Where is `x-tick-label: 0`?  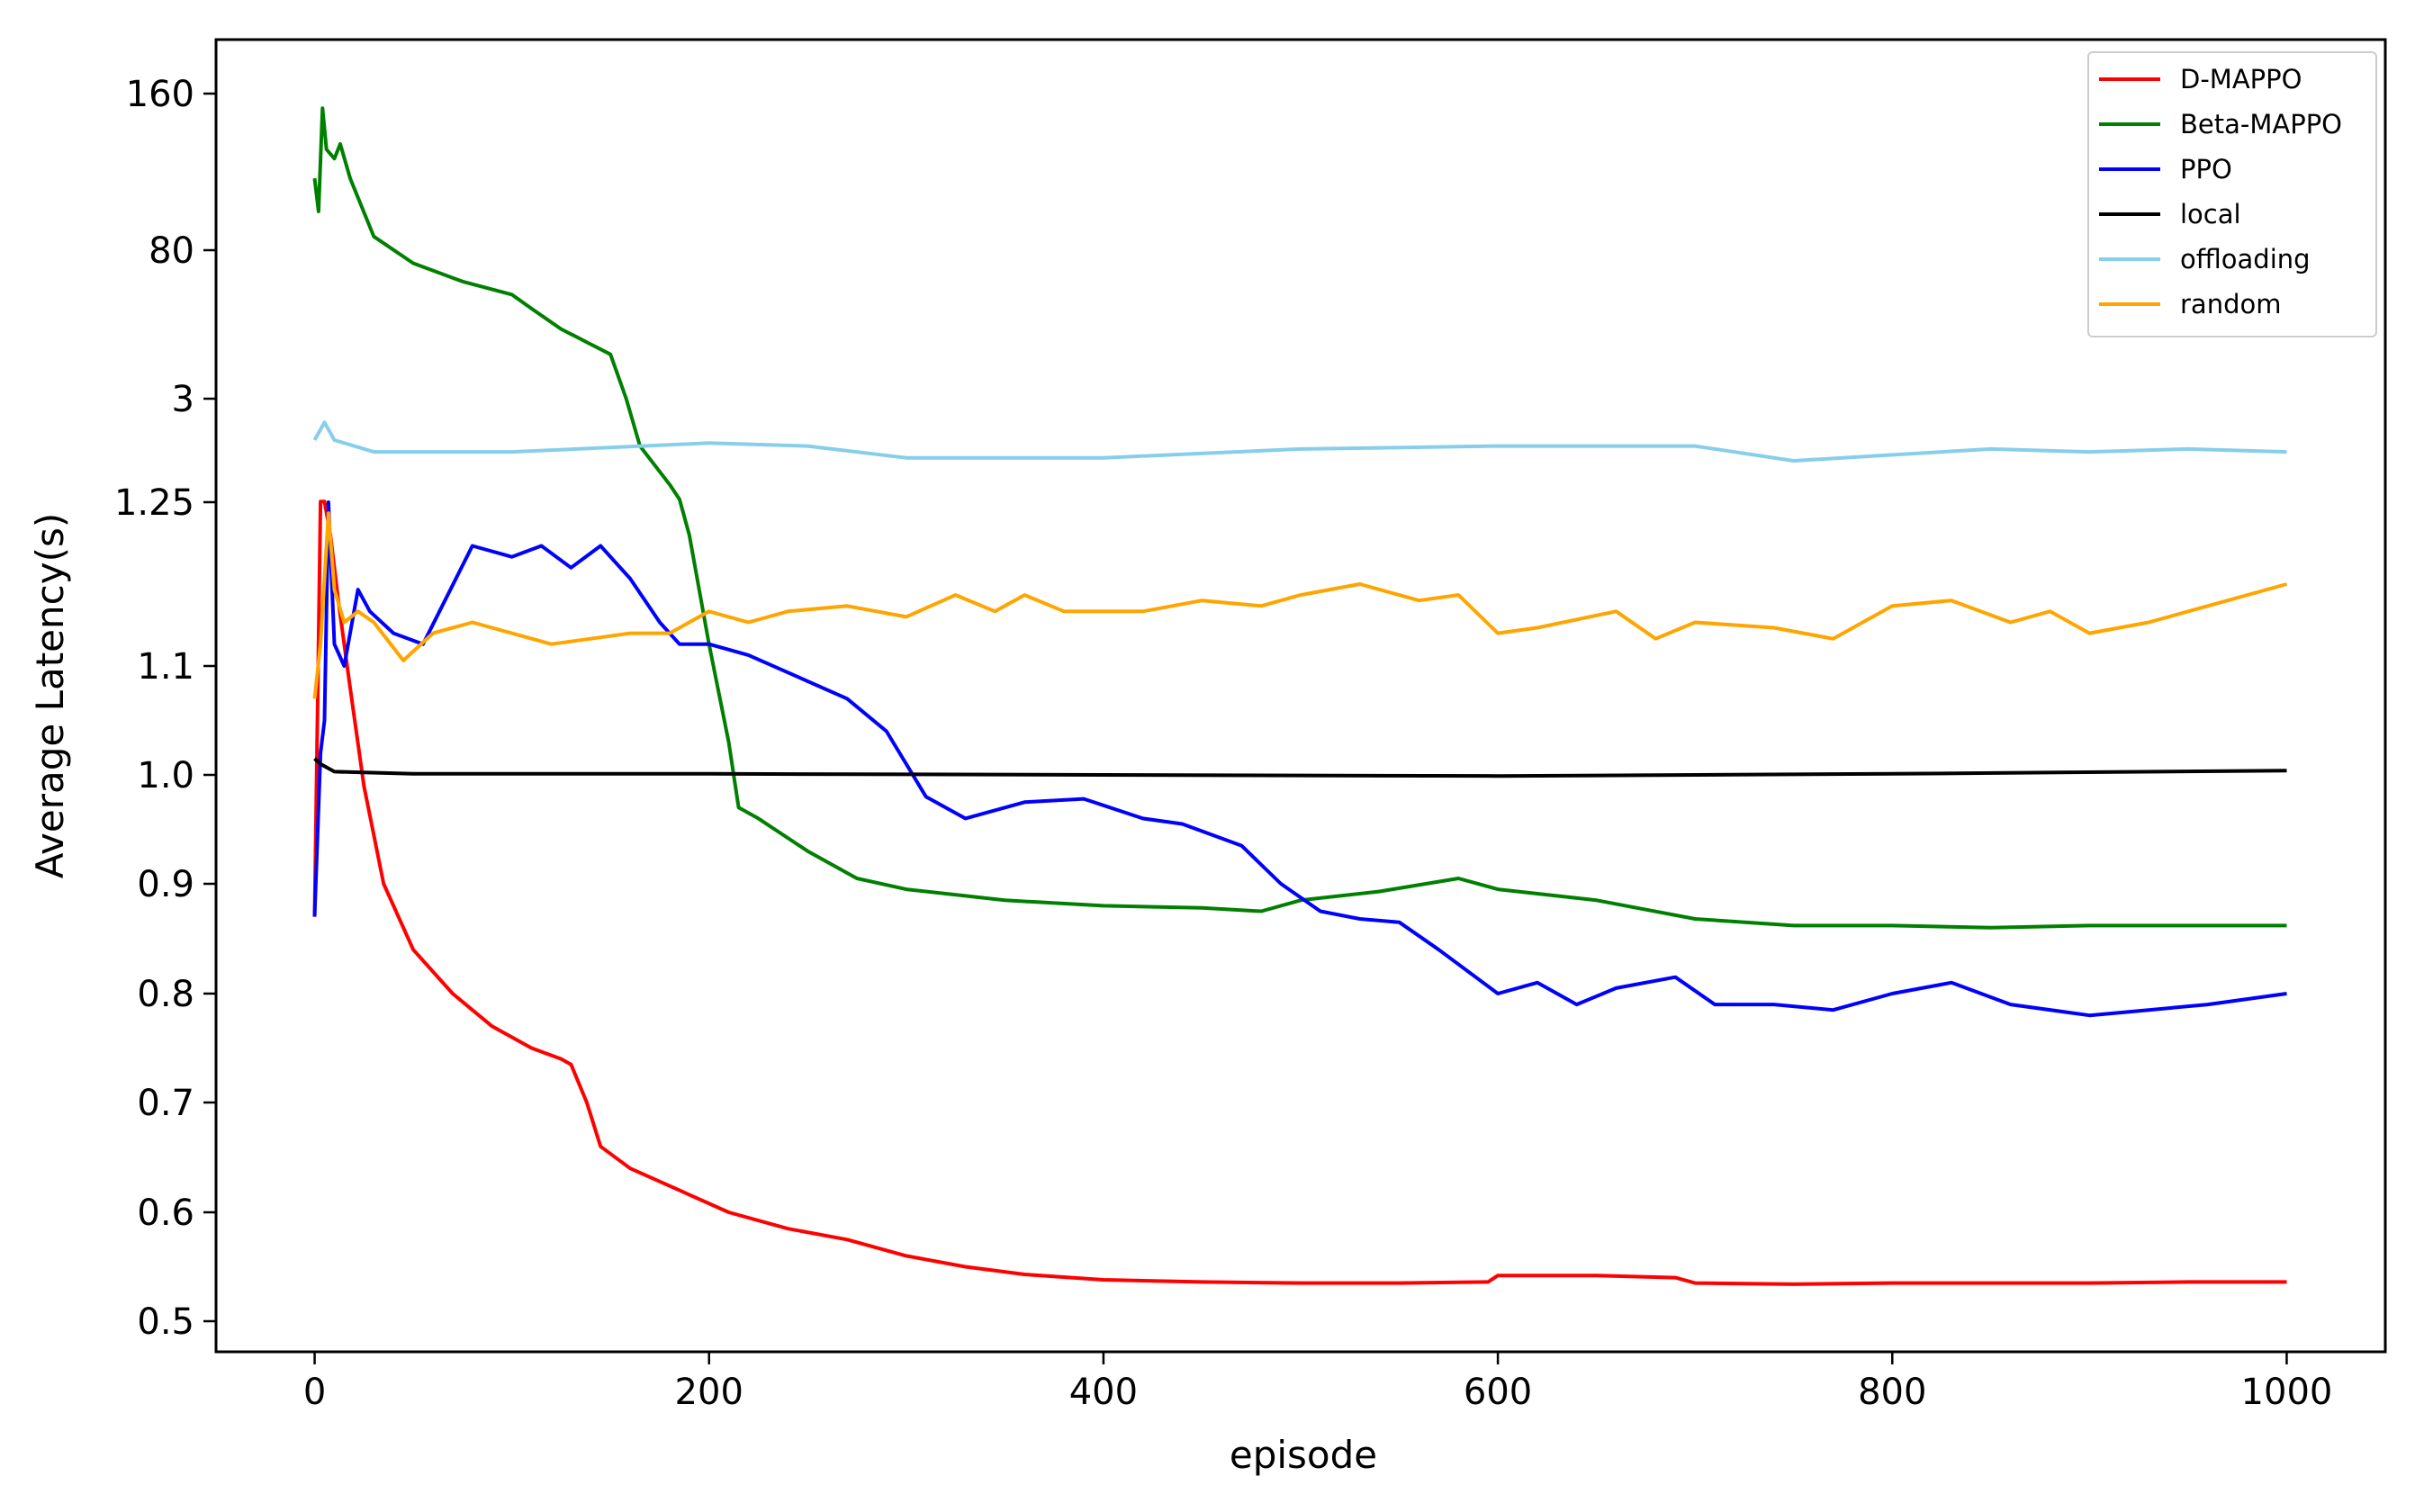
x-tick-label: 0 is located at coordinates (314, 1393).